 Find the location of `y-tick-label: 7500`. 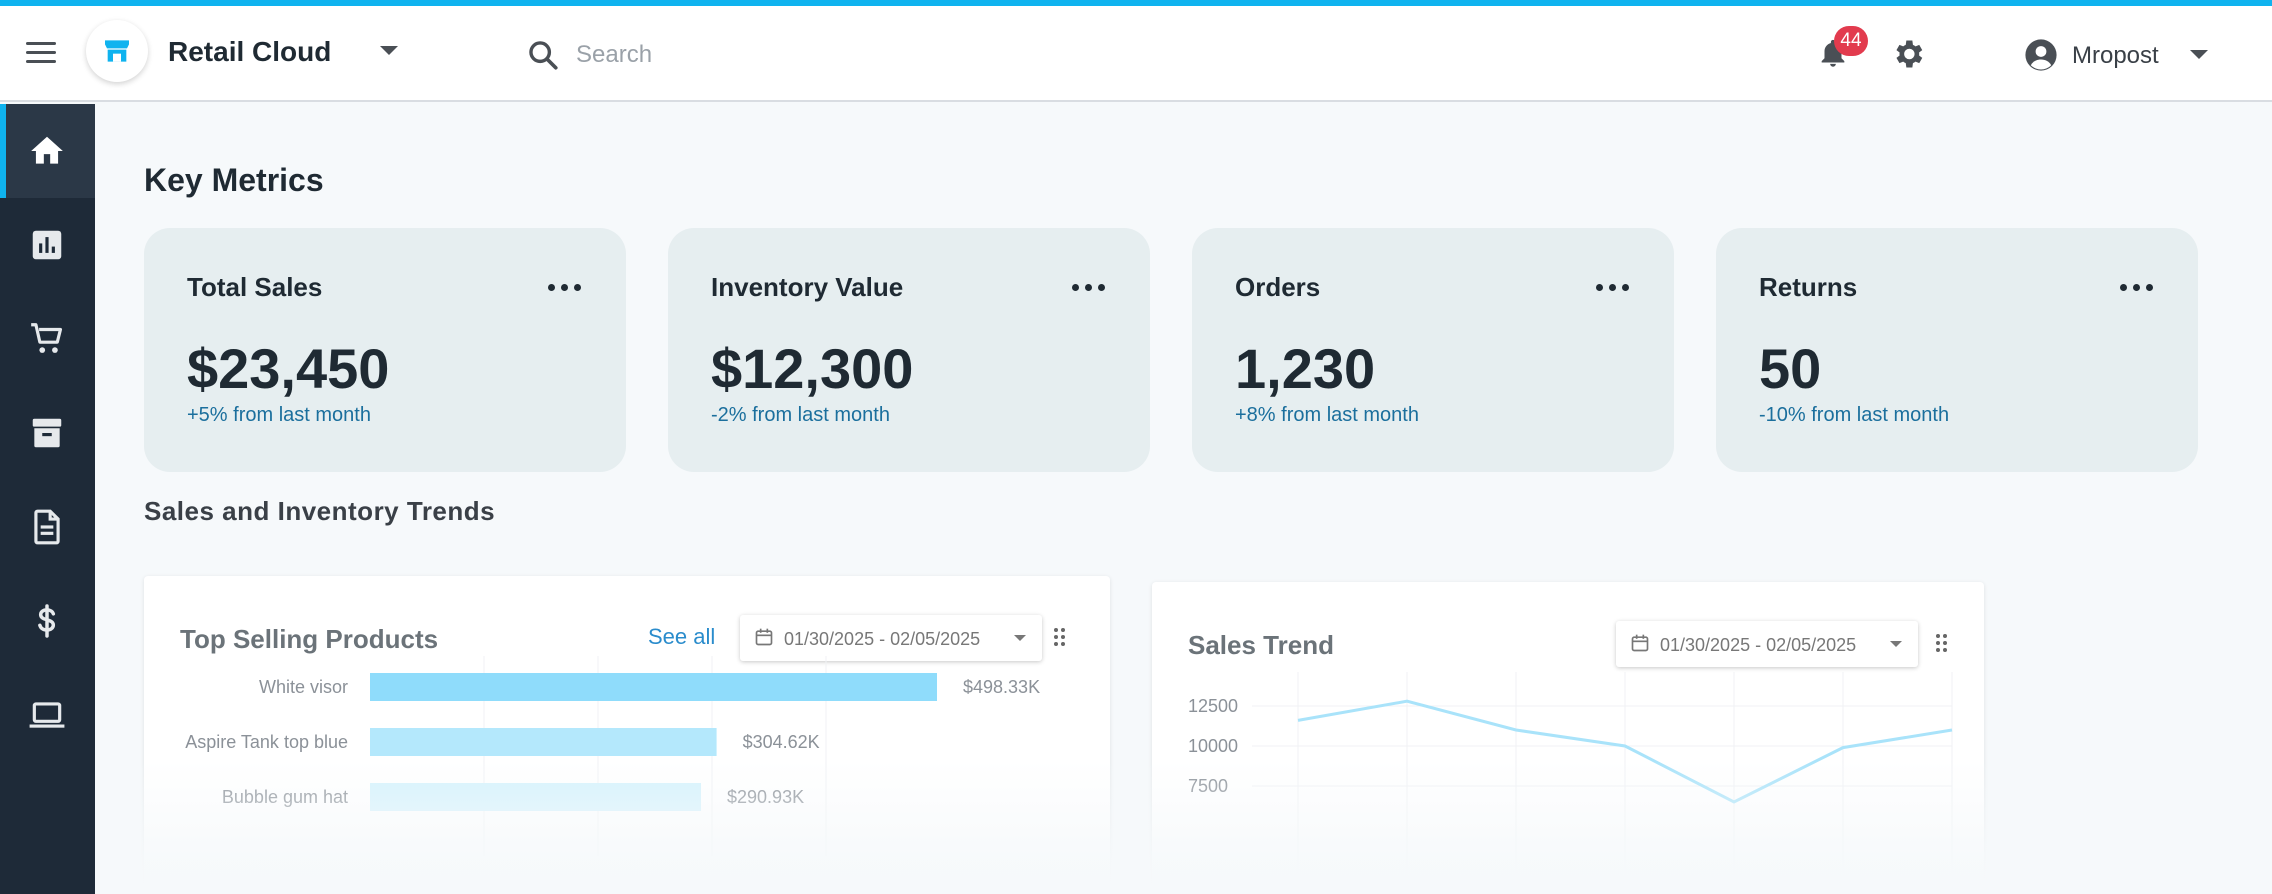

y-tick-label: 7500 is located at coordinates (1208, 786).